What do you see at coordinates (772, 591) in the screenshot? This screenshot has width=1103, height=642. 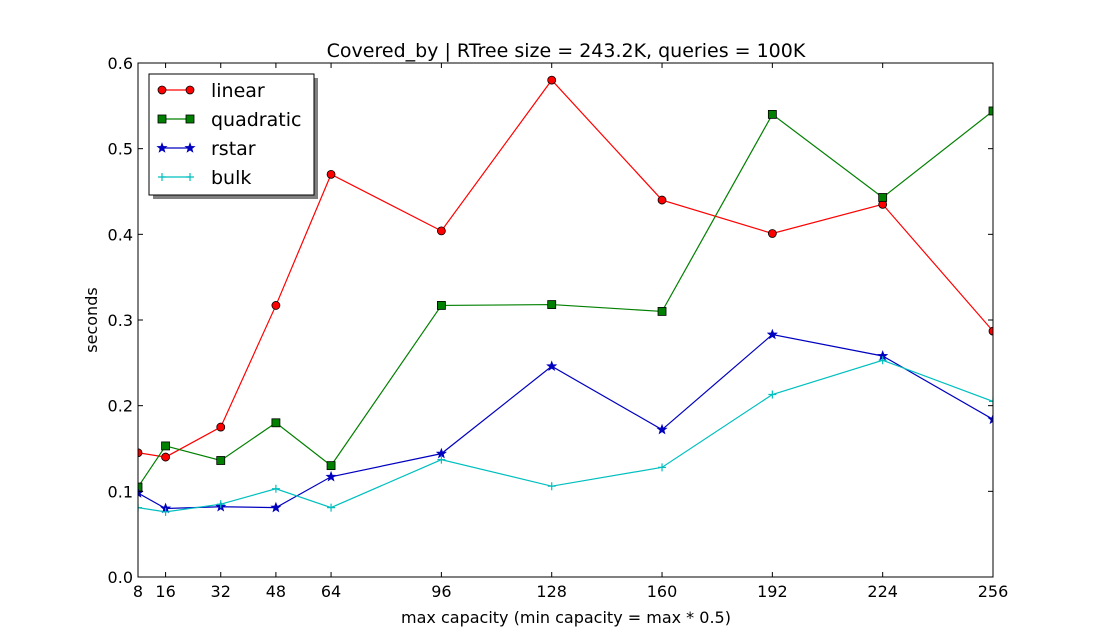 I see `x-tick-label: 192` at bounding box center [772, 591].